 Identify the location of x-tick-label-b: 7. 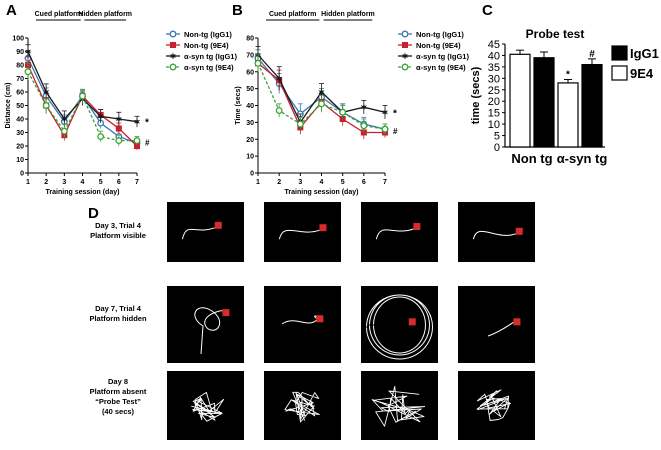
(385, 182).